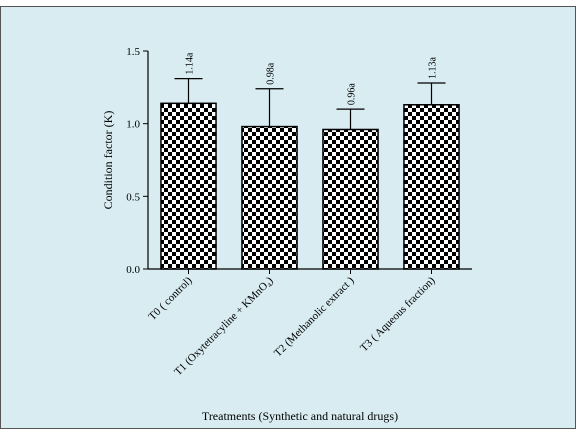  What do you see at coordinates (190, 63) in the screenshot?
I see `value-label: 1.14a` at bounding box center [190, 63].